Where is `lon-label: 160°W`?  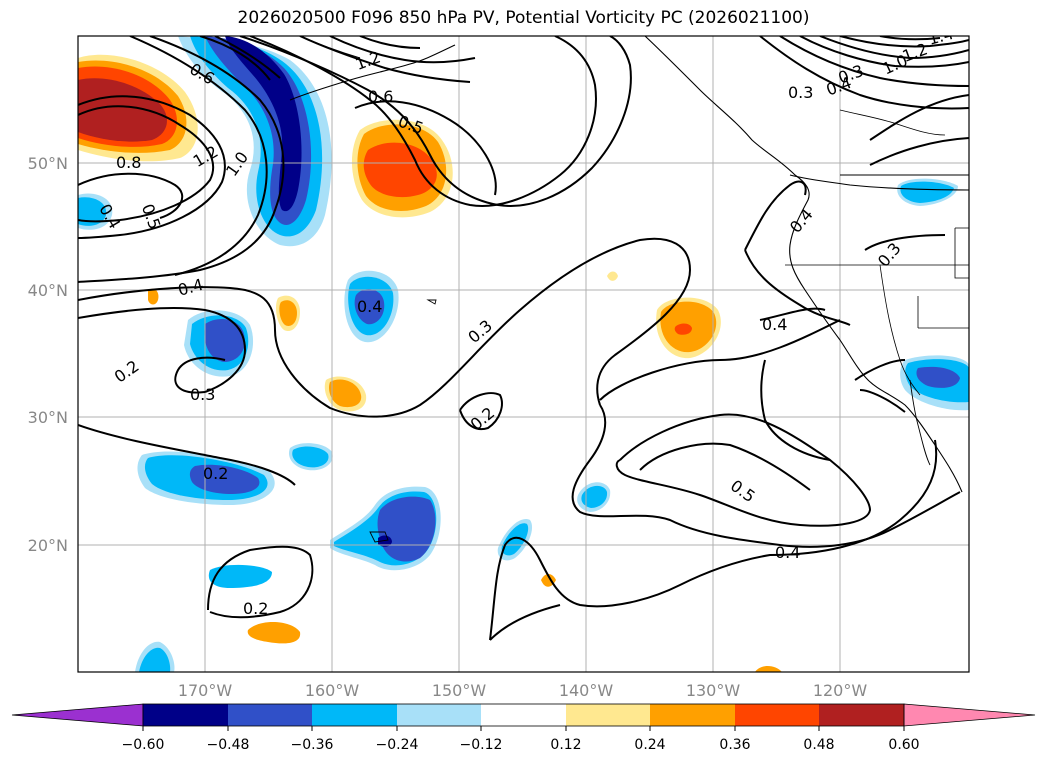
lon-label: 160°W is located at coordinates (332, 690).